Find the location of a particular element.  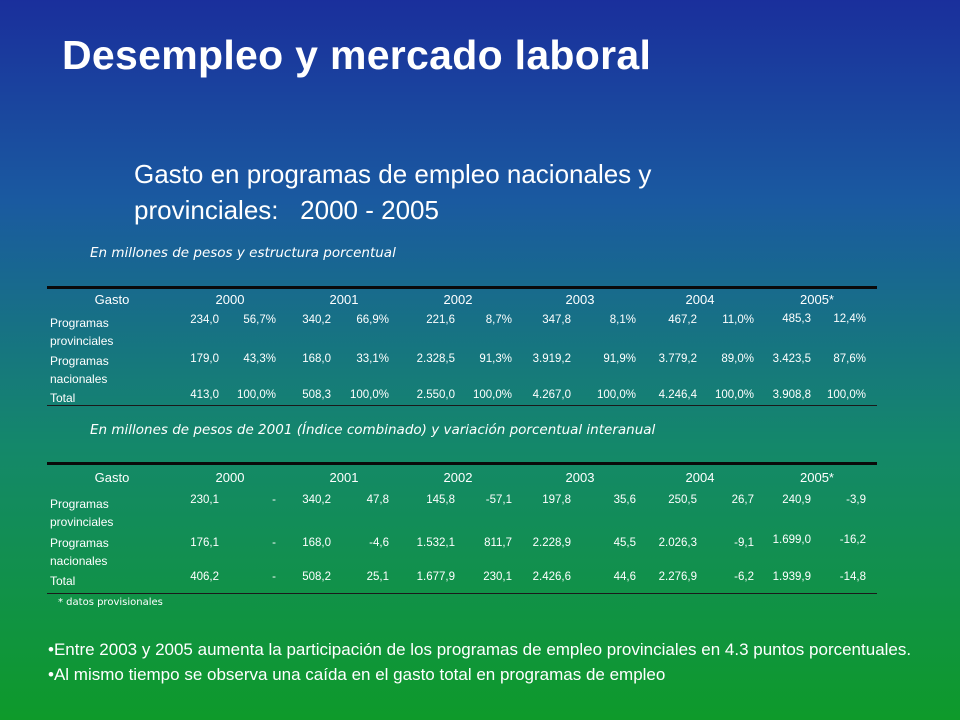

table-cell: -9,1 is located at coordinates (744, 543).